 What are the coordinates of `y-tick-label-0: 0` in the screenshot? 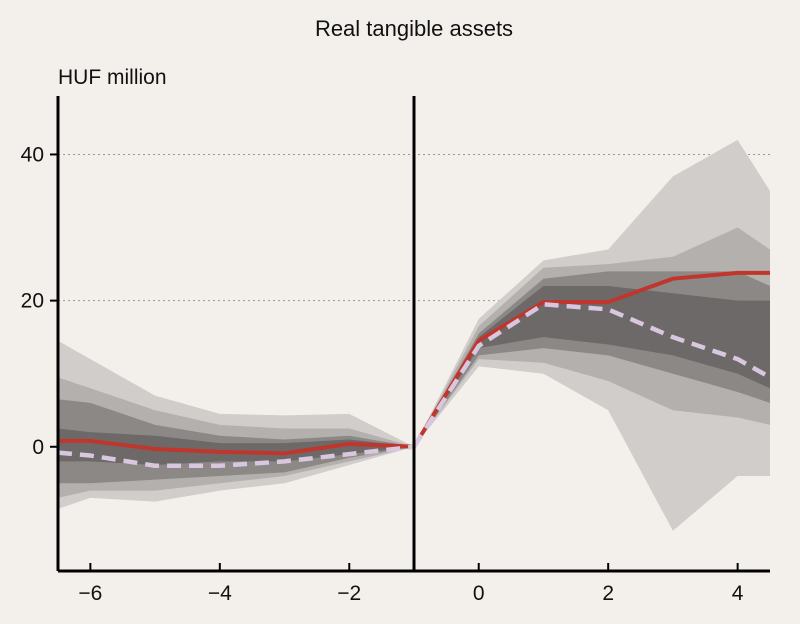 It's located at (38, 447).